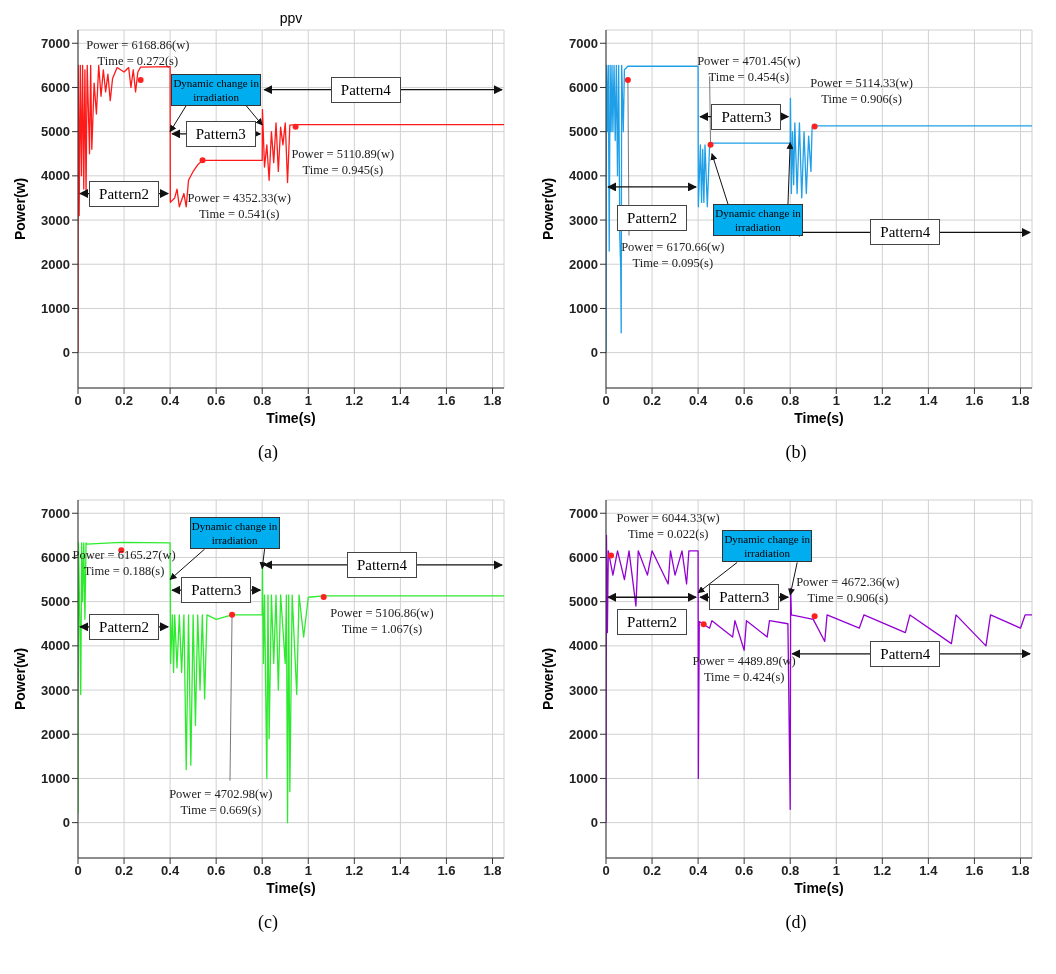 This screenshot has width=1056, height=974. I want to click on annotation: Power = 4701.45(w) Time = 0.454(s), so click(749, 68).